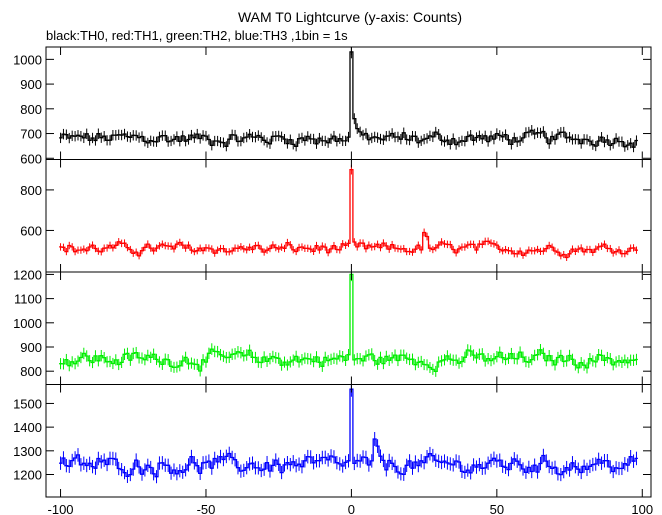 Image resolution: width=662 pixels, height=515 pixels. I want to click on x-axis: -100 -50 0 50 100, so click(351, 508).